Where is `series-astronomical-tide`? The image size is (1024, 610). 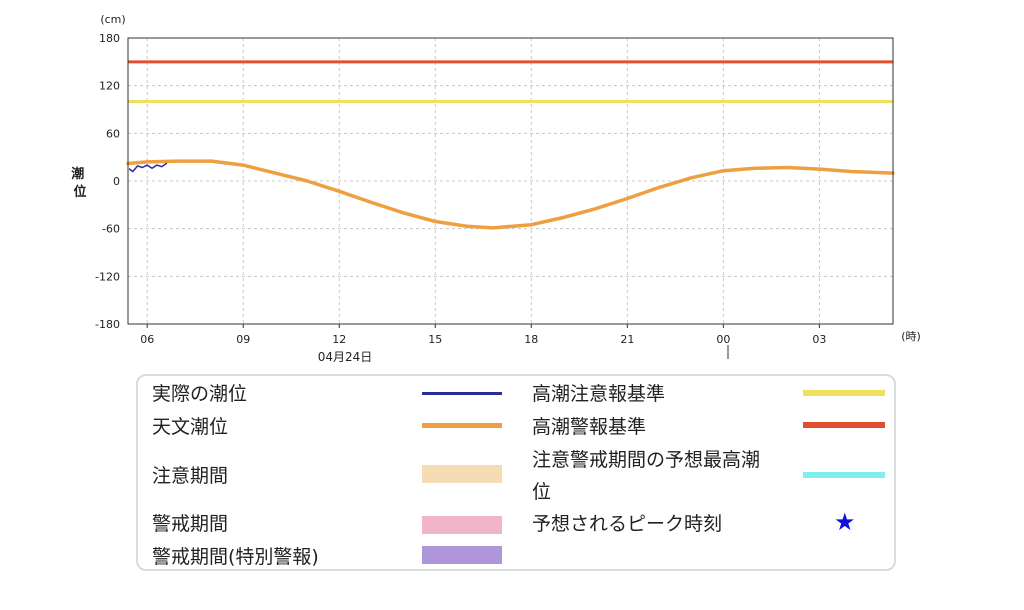
series-astronomical-tide is located at coordinates (510, 194).